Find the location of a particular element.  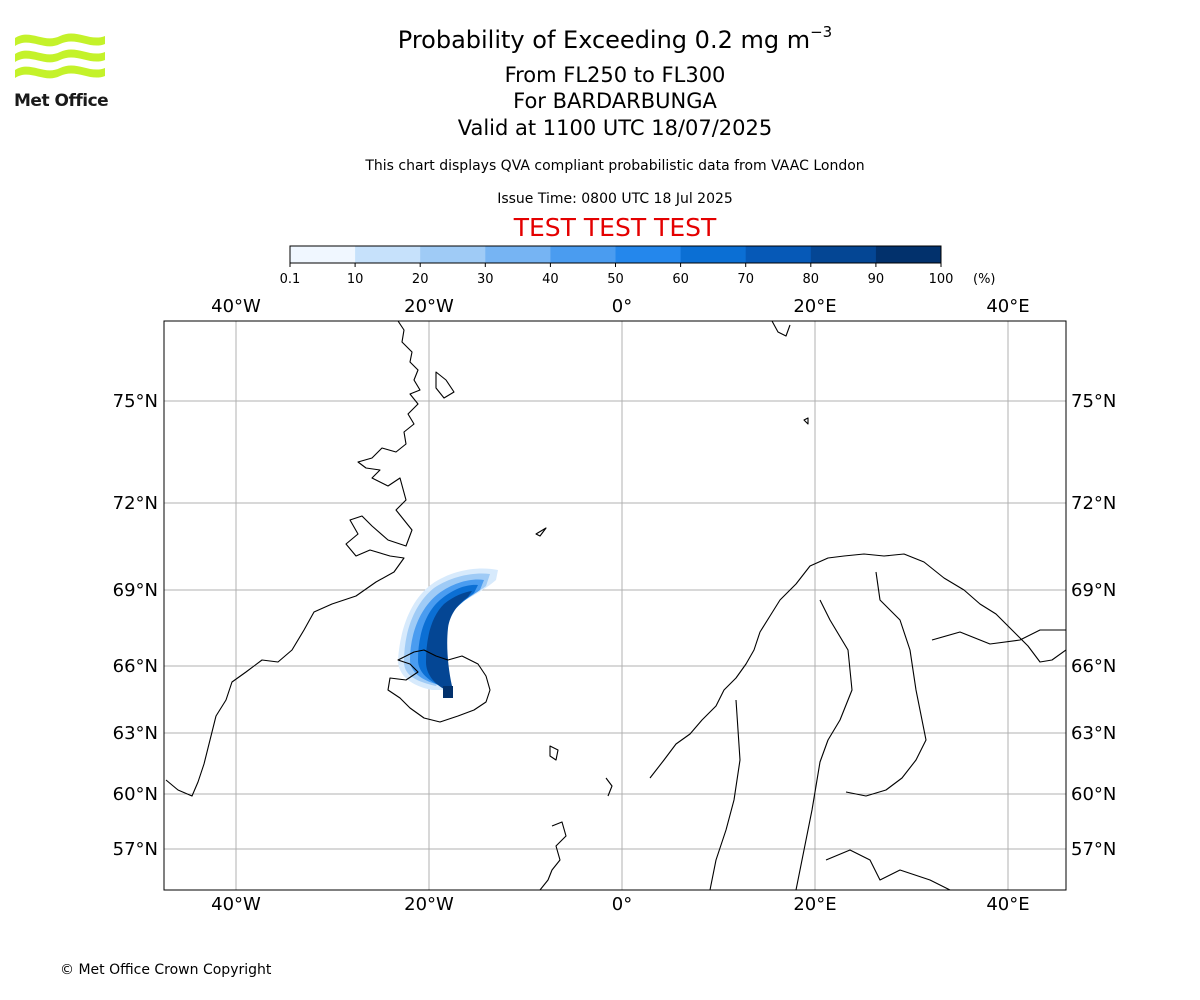

colorbar-tick-label: 90 is located at coordinates (876, 279).